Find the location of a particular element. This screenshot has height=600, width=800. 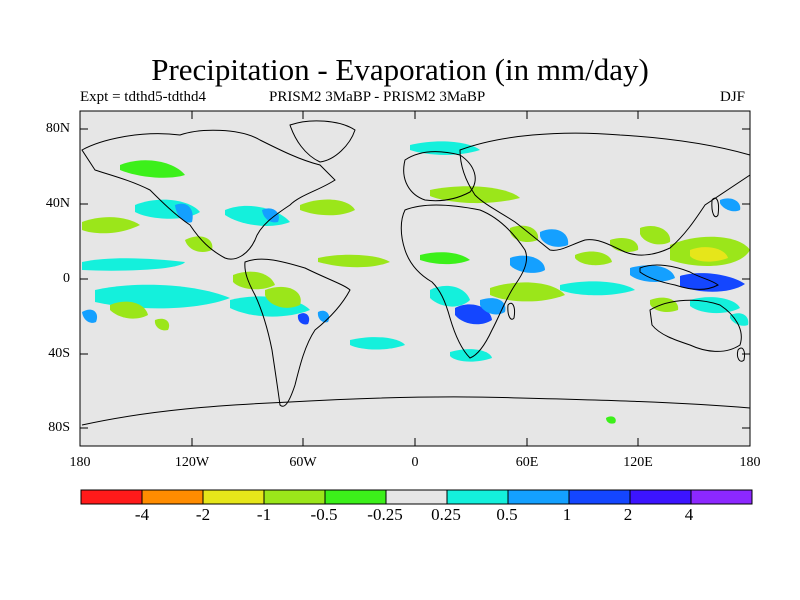

coastline-australia is located at coordinates (695, 325).